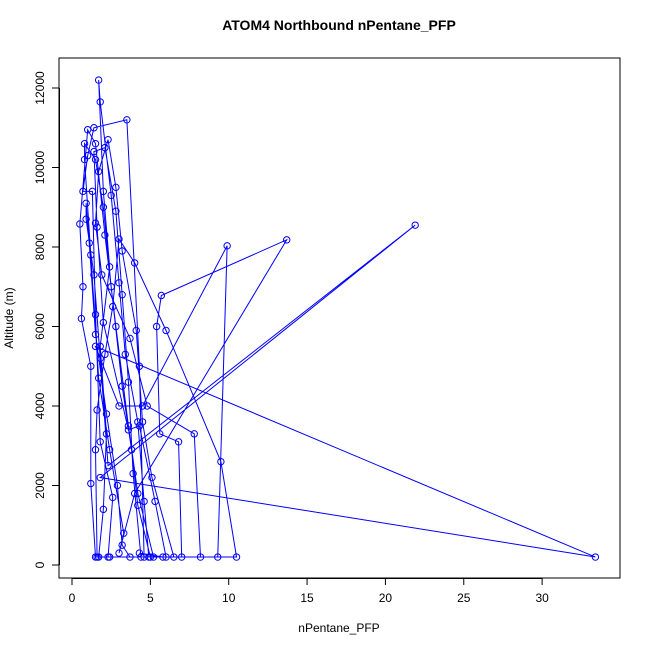 The width and height of the screenshot is (650, 655). I want to click on y-tick-label: 10000, so click(40, 168).